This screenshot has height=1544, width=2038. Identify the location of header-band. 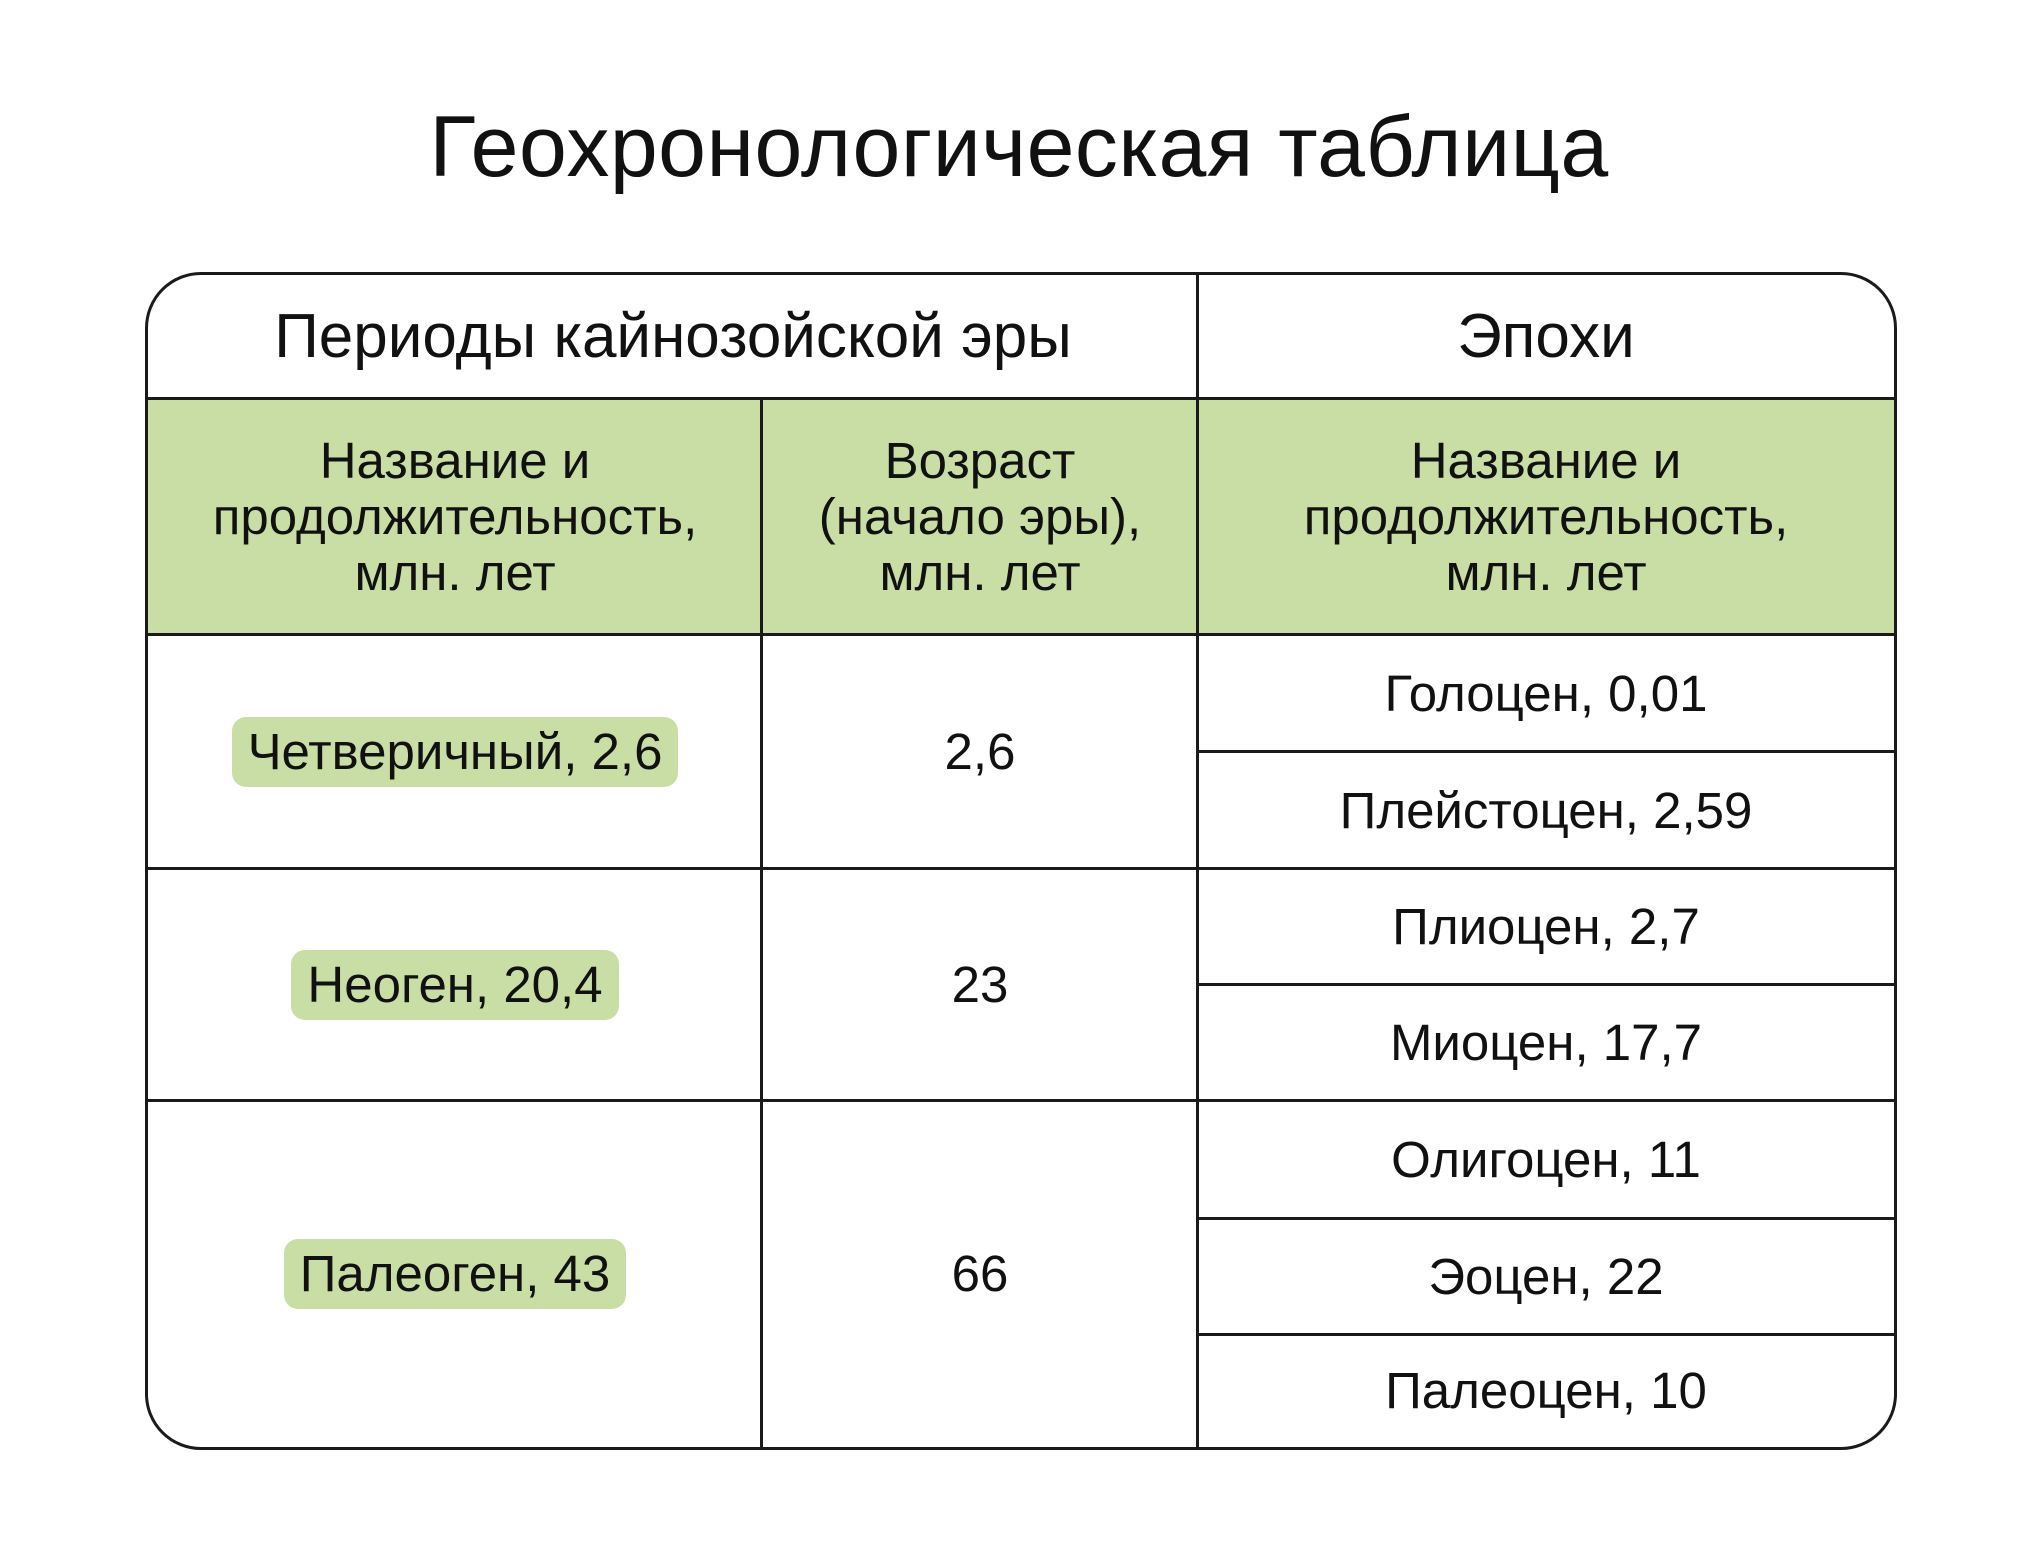
(1021, 517).